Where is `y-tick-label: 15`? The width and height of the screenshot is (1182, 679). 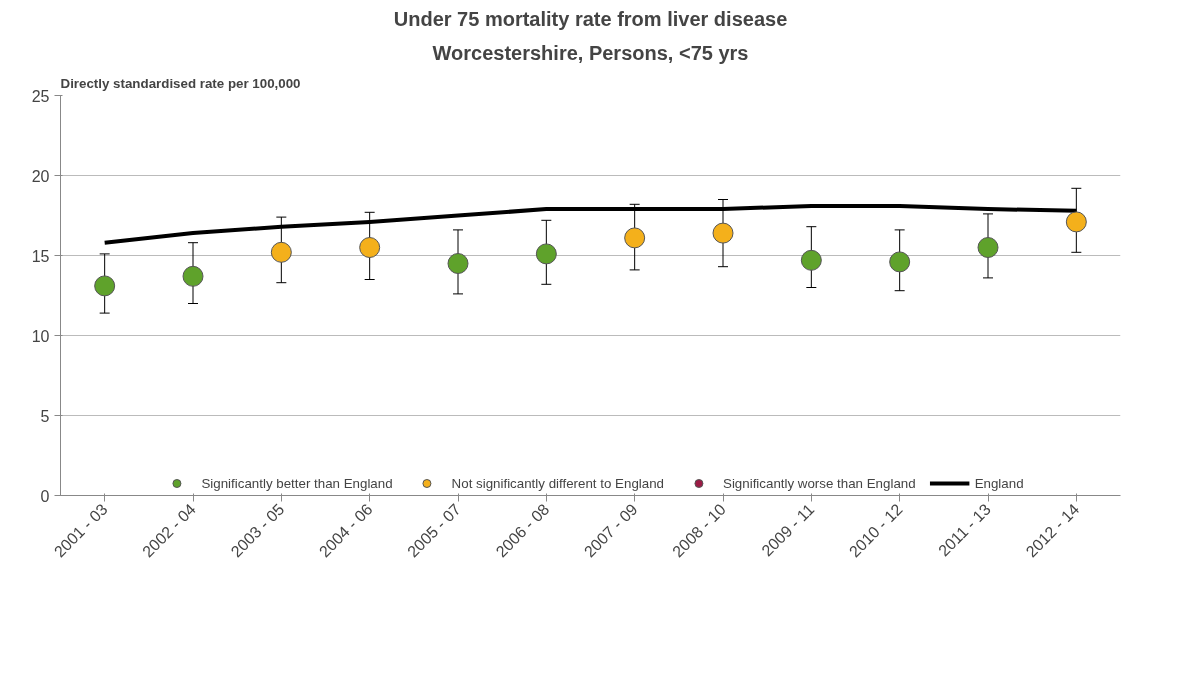 y-tick-label: 15 is located at coordinates (40, 256).